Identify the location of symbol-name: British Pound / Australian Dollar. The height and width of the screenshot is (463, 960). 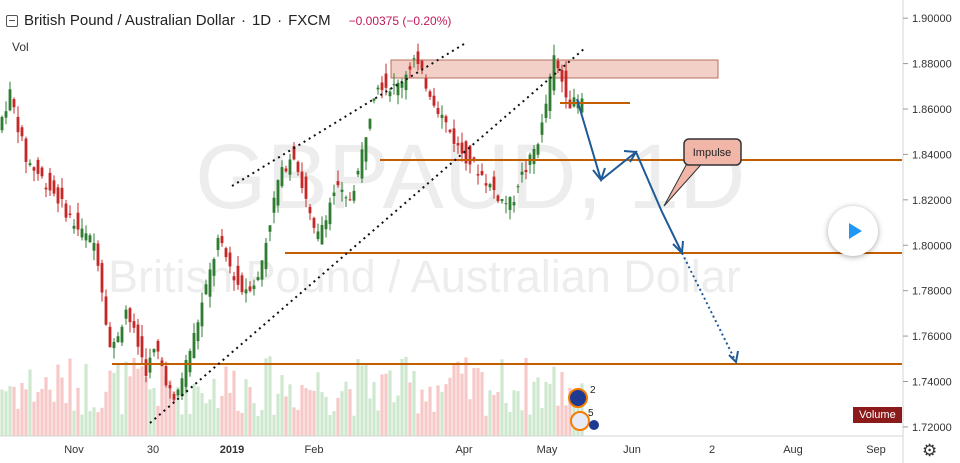
(129, 20).